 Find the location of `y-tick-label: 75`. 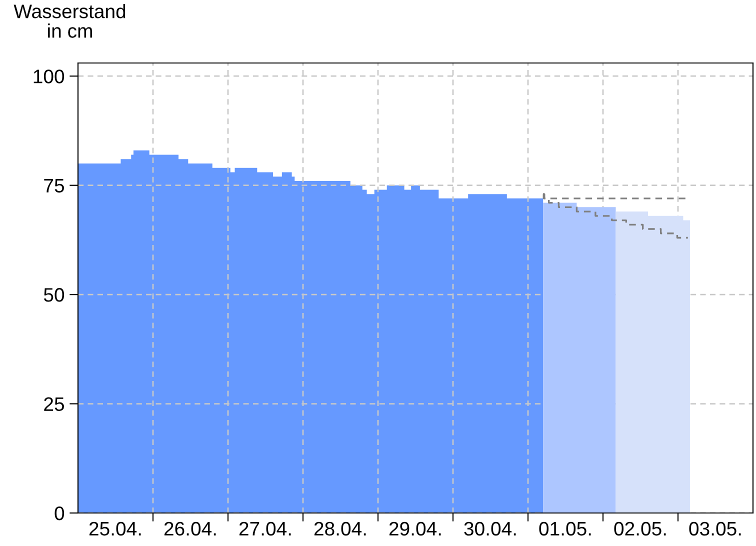

y-tick-label: 75 is located at coordinates (54, 186).